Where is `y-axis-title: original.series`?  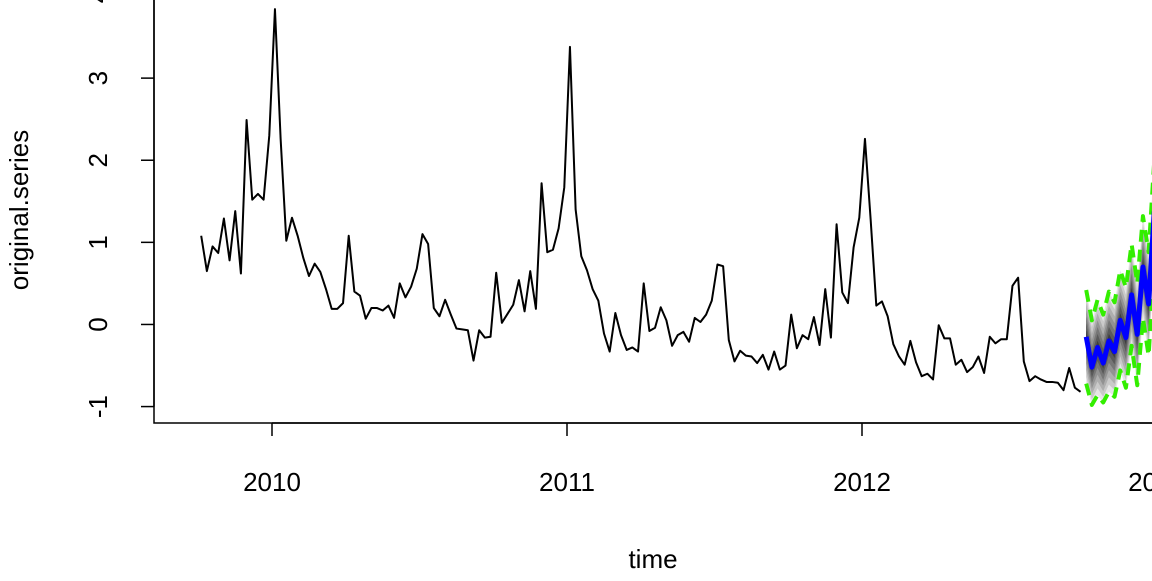 y-axis-title: original.series is located at coordinates (19, 210).